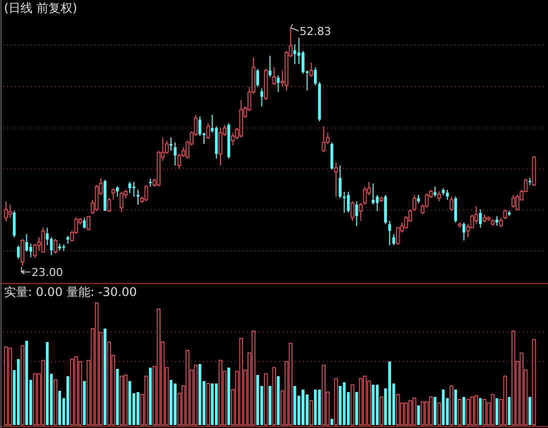 This screenshot has height=428, width=548. Describe the element at coordinates (41, 8) in the screenshot. I see `chart-title: (日线 前复权)` at that location.